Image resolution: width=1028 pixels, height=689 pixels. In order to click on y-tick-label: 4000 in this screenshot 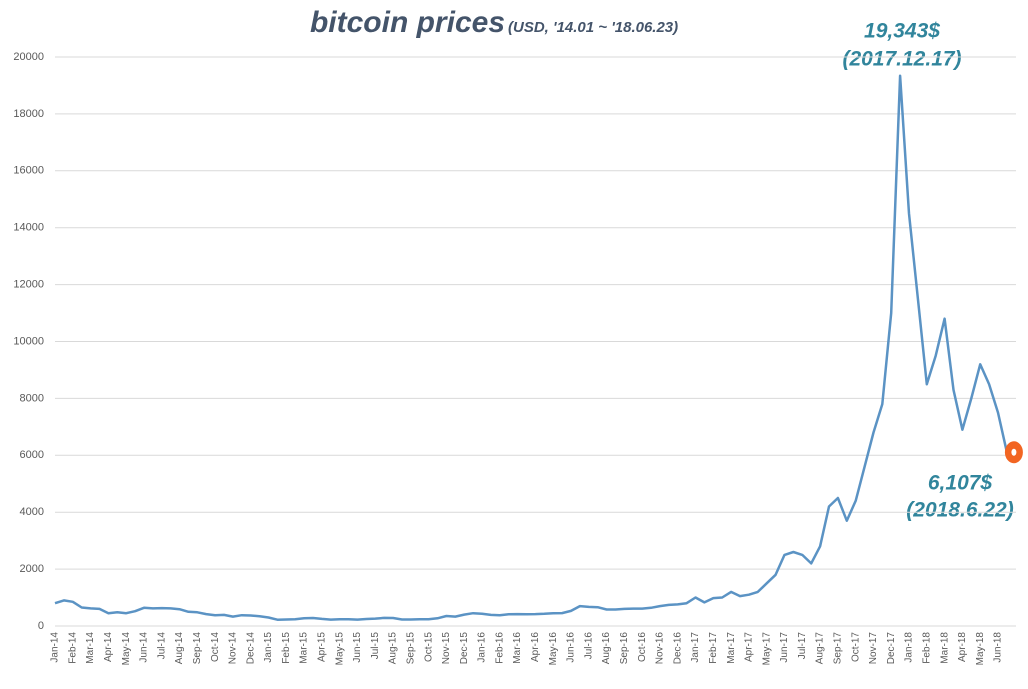, I will do `click(32, 512)`.